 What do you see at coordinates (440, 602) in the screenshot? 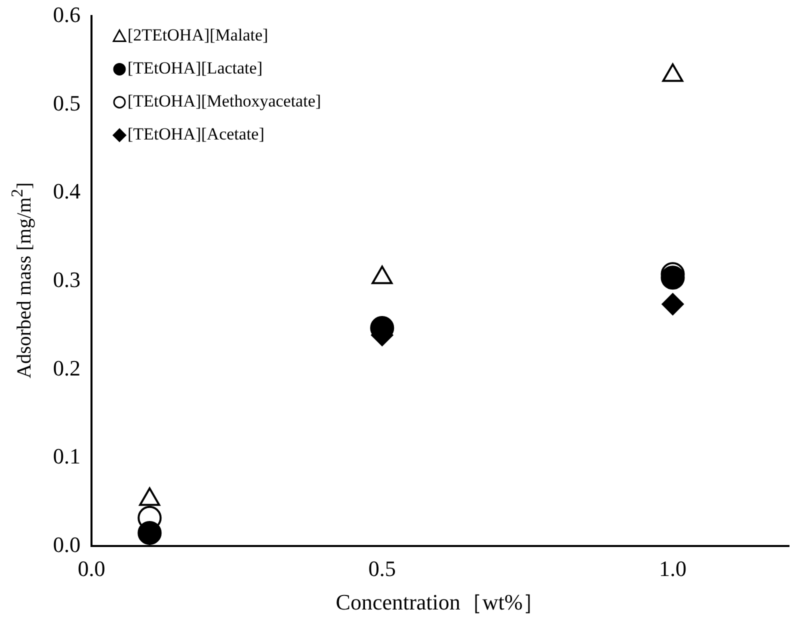
I see `x-axis-title: Concentration［wt%］` at bounding box center [440, 602].